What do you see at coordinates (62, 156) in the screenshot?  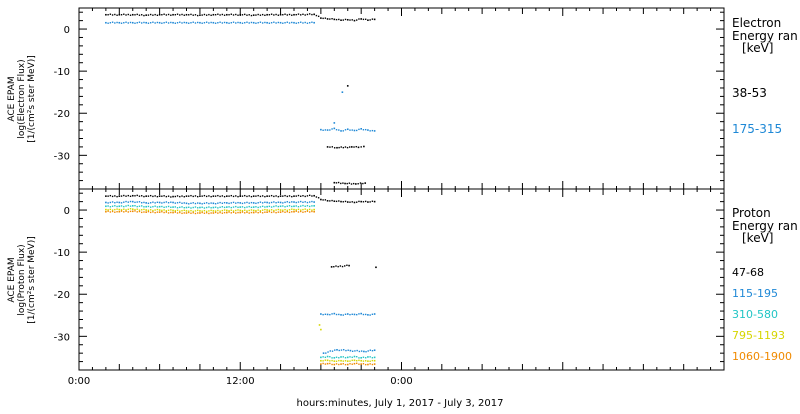 I see `electron-ytick-label: -30` at bounding box center [62, 156].